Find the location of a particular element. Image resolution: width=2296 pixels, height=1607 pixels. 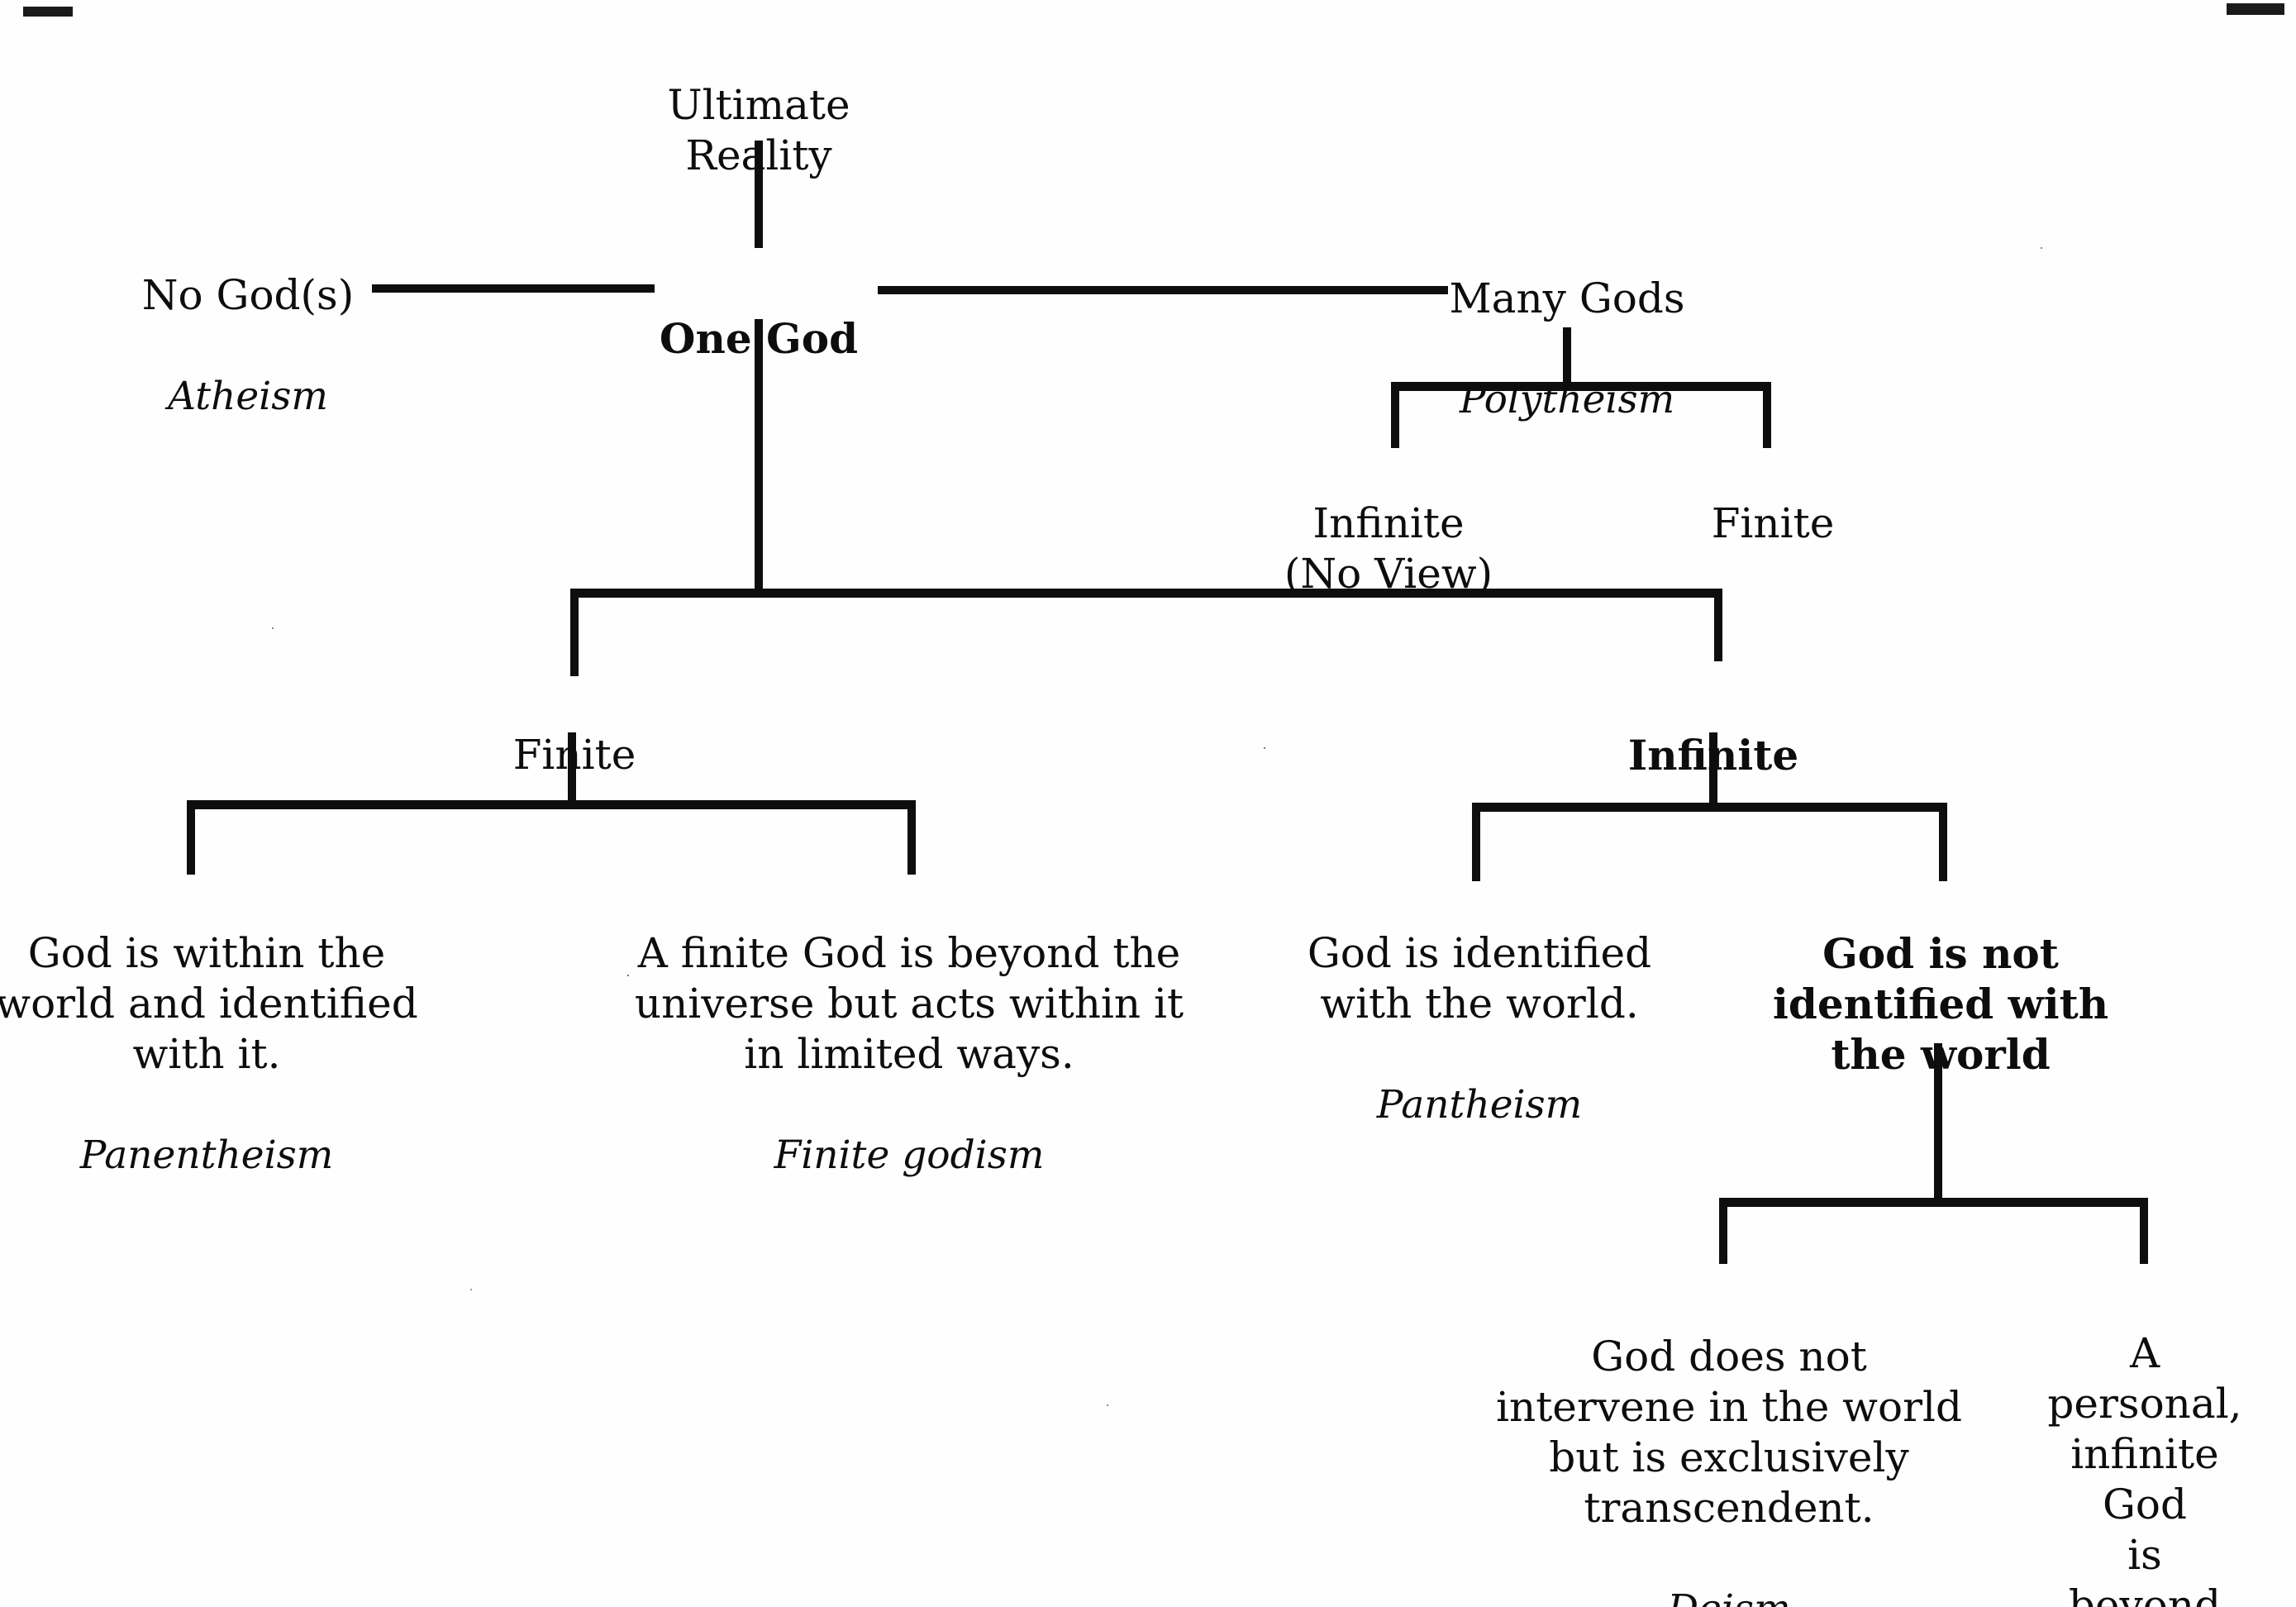

node-poly-finite-label: Finite is located at coordinates (1773, 523).